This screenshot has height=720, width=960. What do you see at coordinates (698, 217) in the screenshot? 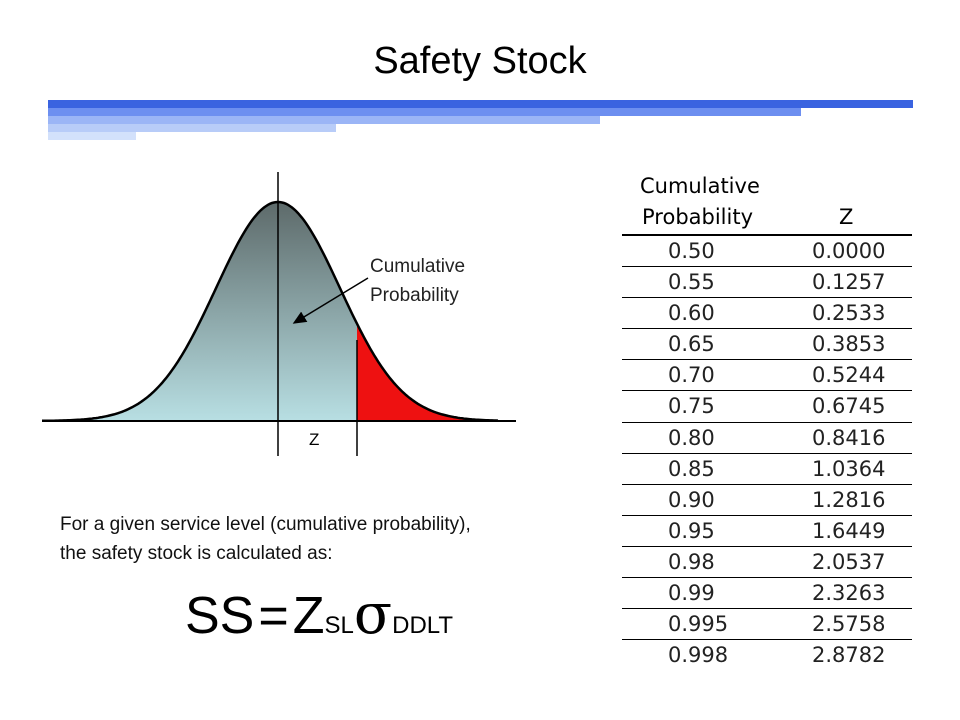
I see `header-probability-line-2: Probability` at bounding box center [698, 217].